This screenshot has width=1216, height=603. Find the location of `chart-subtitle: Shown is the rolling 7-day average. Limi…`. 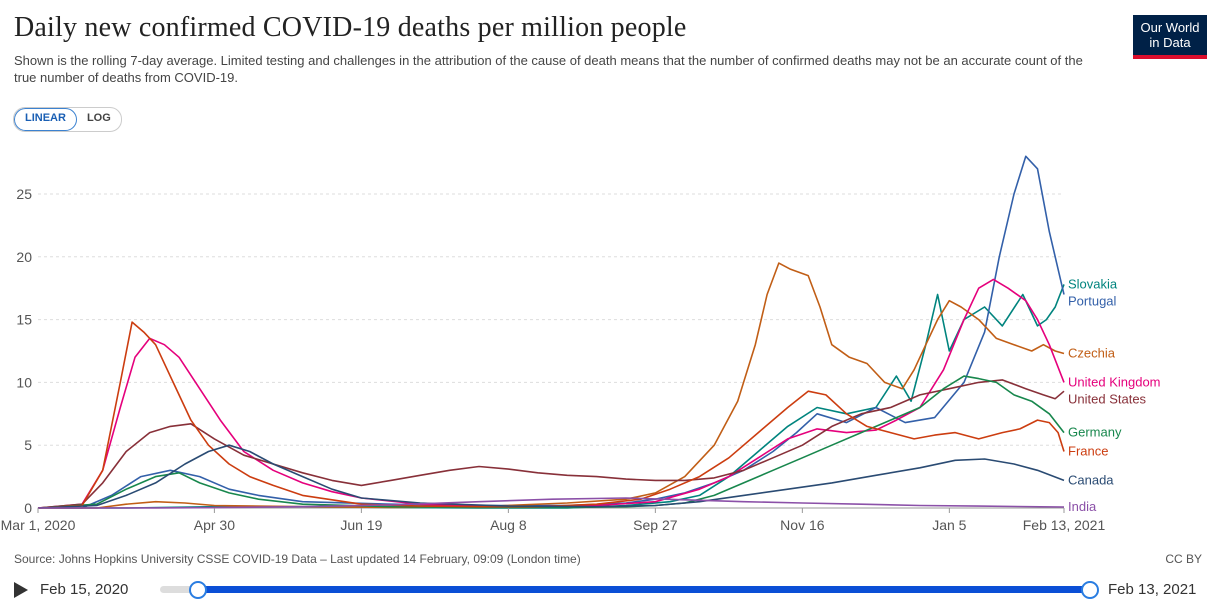

chart-subtitle: Shown is the rolling 7-day average. Limi… is located at coordinates (548, 69).